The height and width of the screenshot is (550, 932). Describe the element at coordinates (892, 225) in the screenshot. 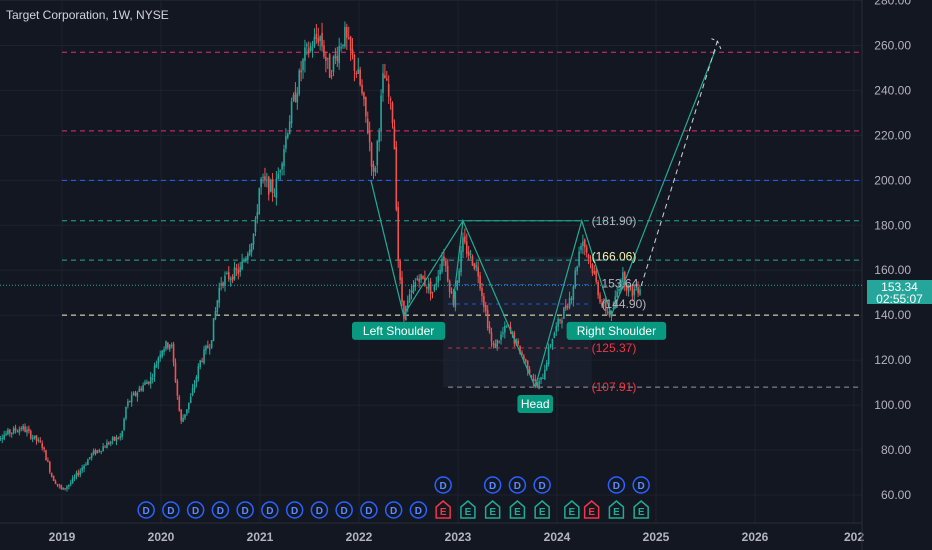

I see `y-tick-label: 180.00` at that location.